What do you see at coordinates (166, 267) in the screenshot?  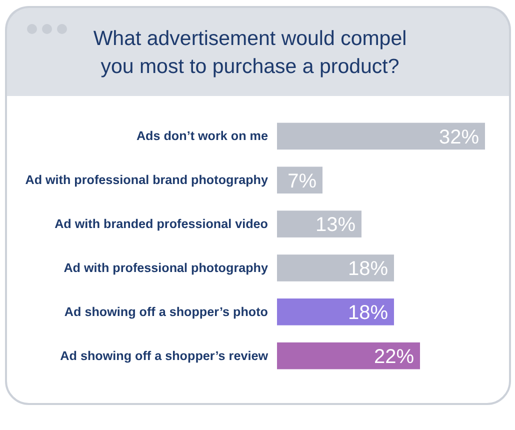 I see `y-tick-label: Ad with professional photography` at bounding box center [166, 267].